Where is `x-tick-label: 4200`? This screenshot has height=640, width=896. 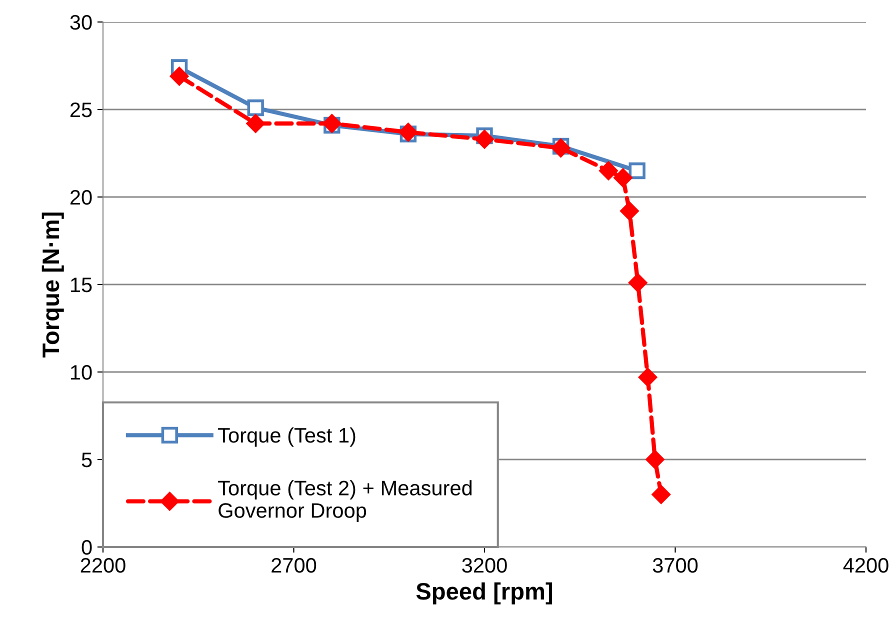 x-tick-label: 4200 is located at coordinates (865, 565).